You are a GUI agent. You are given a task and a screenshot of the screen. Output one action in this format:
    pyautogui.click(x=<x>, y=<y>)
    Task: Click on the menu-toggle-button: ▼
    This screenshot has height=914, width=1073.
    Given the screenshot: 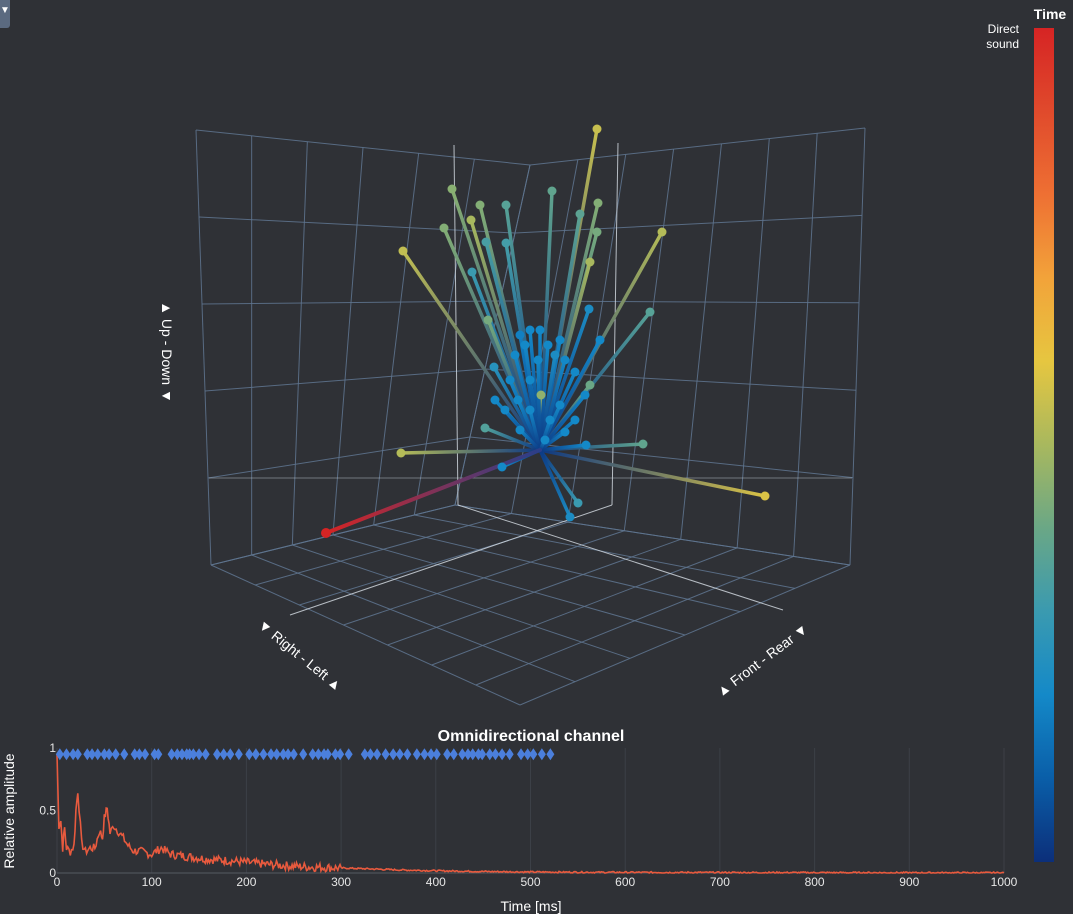 What is the action you would take?
    pyautogui.click(x=5, y=14)
    